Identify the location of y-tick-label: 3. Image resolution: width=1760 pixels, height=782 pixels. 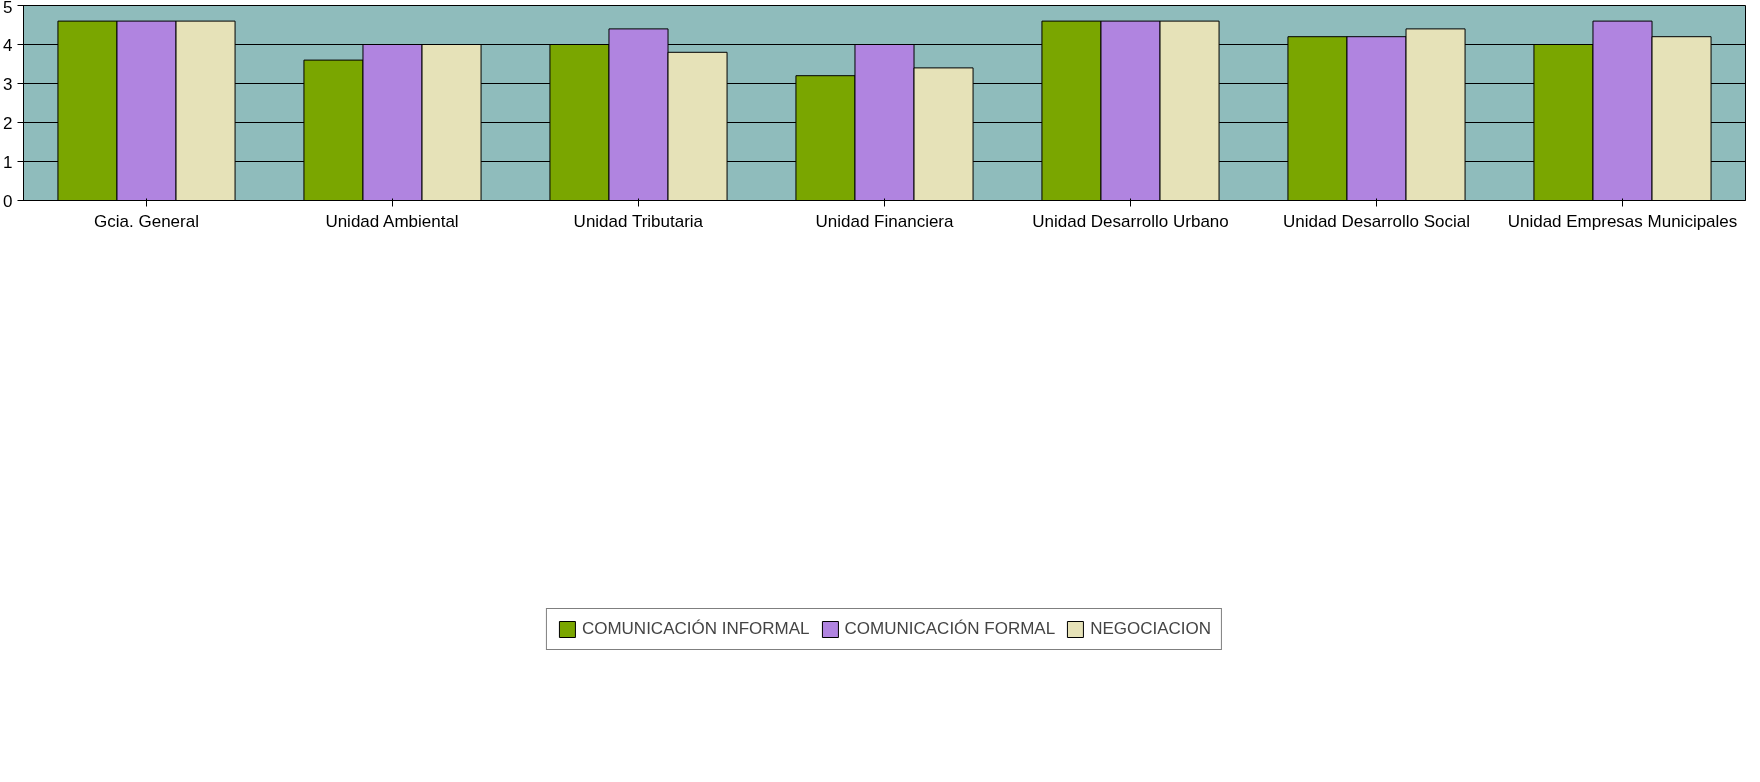
(8, 84).